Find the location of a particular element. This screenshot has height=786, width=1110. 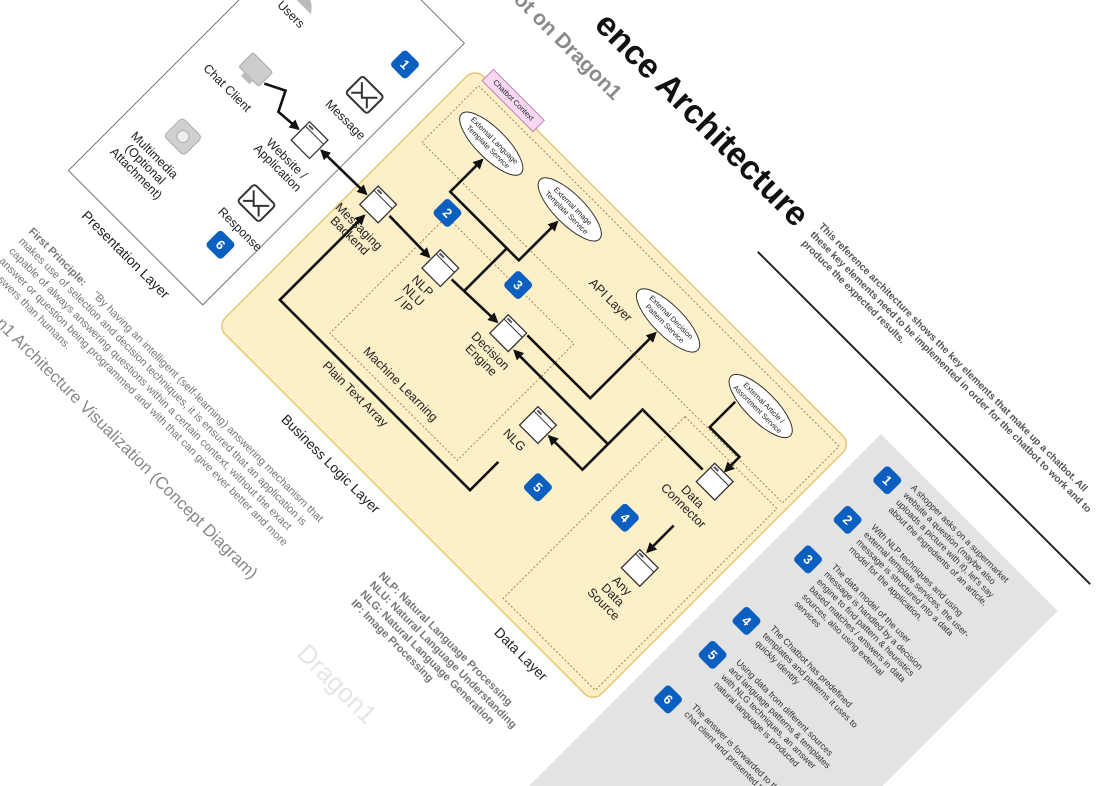

messaging-icon-dots is located at coordinates (379, 191).